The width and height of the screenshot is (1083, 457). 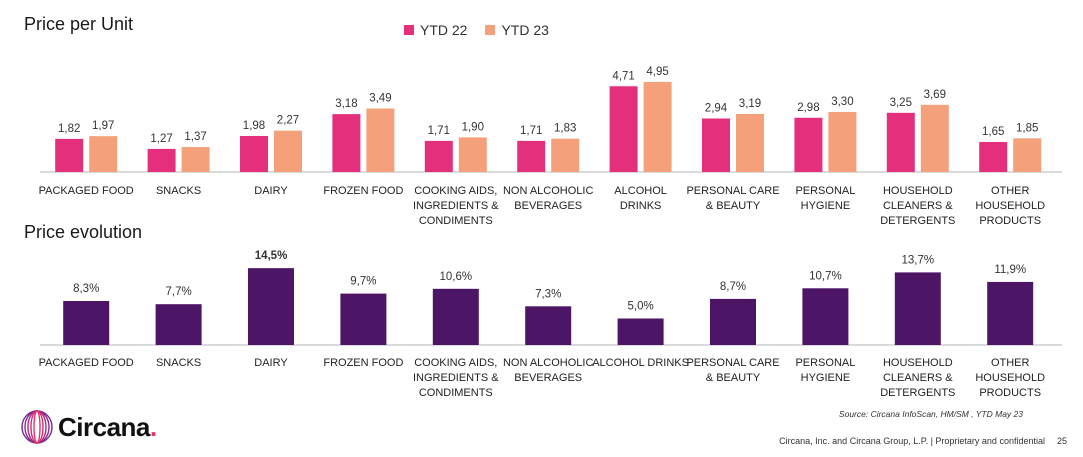 I want to click on legend-swatch-ytd23, so click(x=490, y=30).